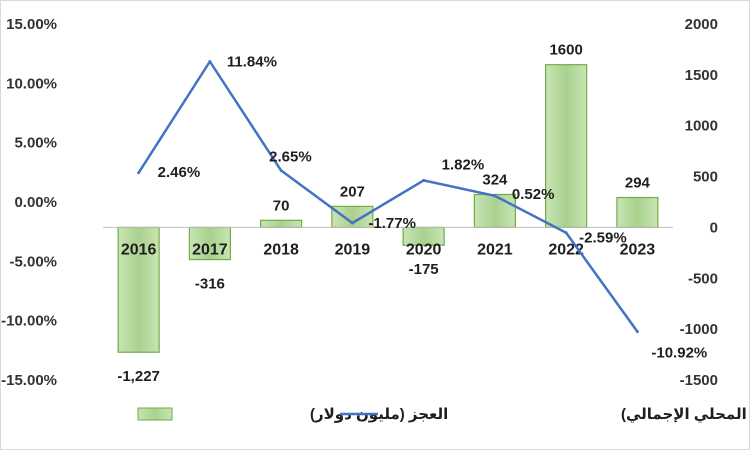  What do you see at coordinates (139, 249) in the screenshot?
I see `x-tick-label: 2016` at bounding box center [139, 249].